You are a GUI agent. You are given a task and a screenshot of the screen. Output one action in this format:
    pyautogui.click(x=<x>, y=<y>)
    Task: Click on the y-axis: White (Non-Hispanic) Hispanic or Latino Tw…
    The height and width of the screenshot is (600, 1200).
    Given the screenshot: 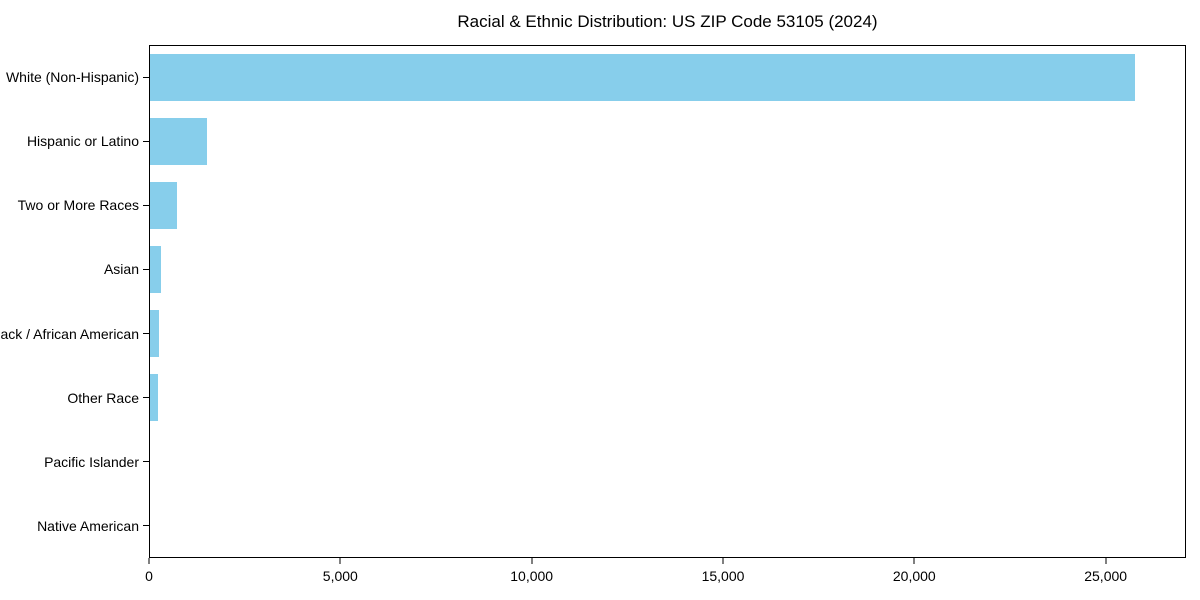 What is the action you would take?
    pyautogui.click(x=74, y=301)
    